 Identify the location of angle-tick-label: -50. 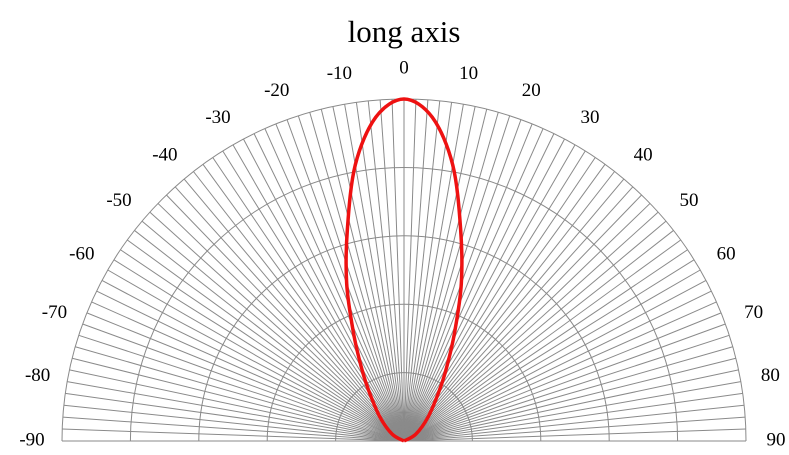
(118, 200).